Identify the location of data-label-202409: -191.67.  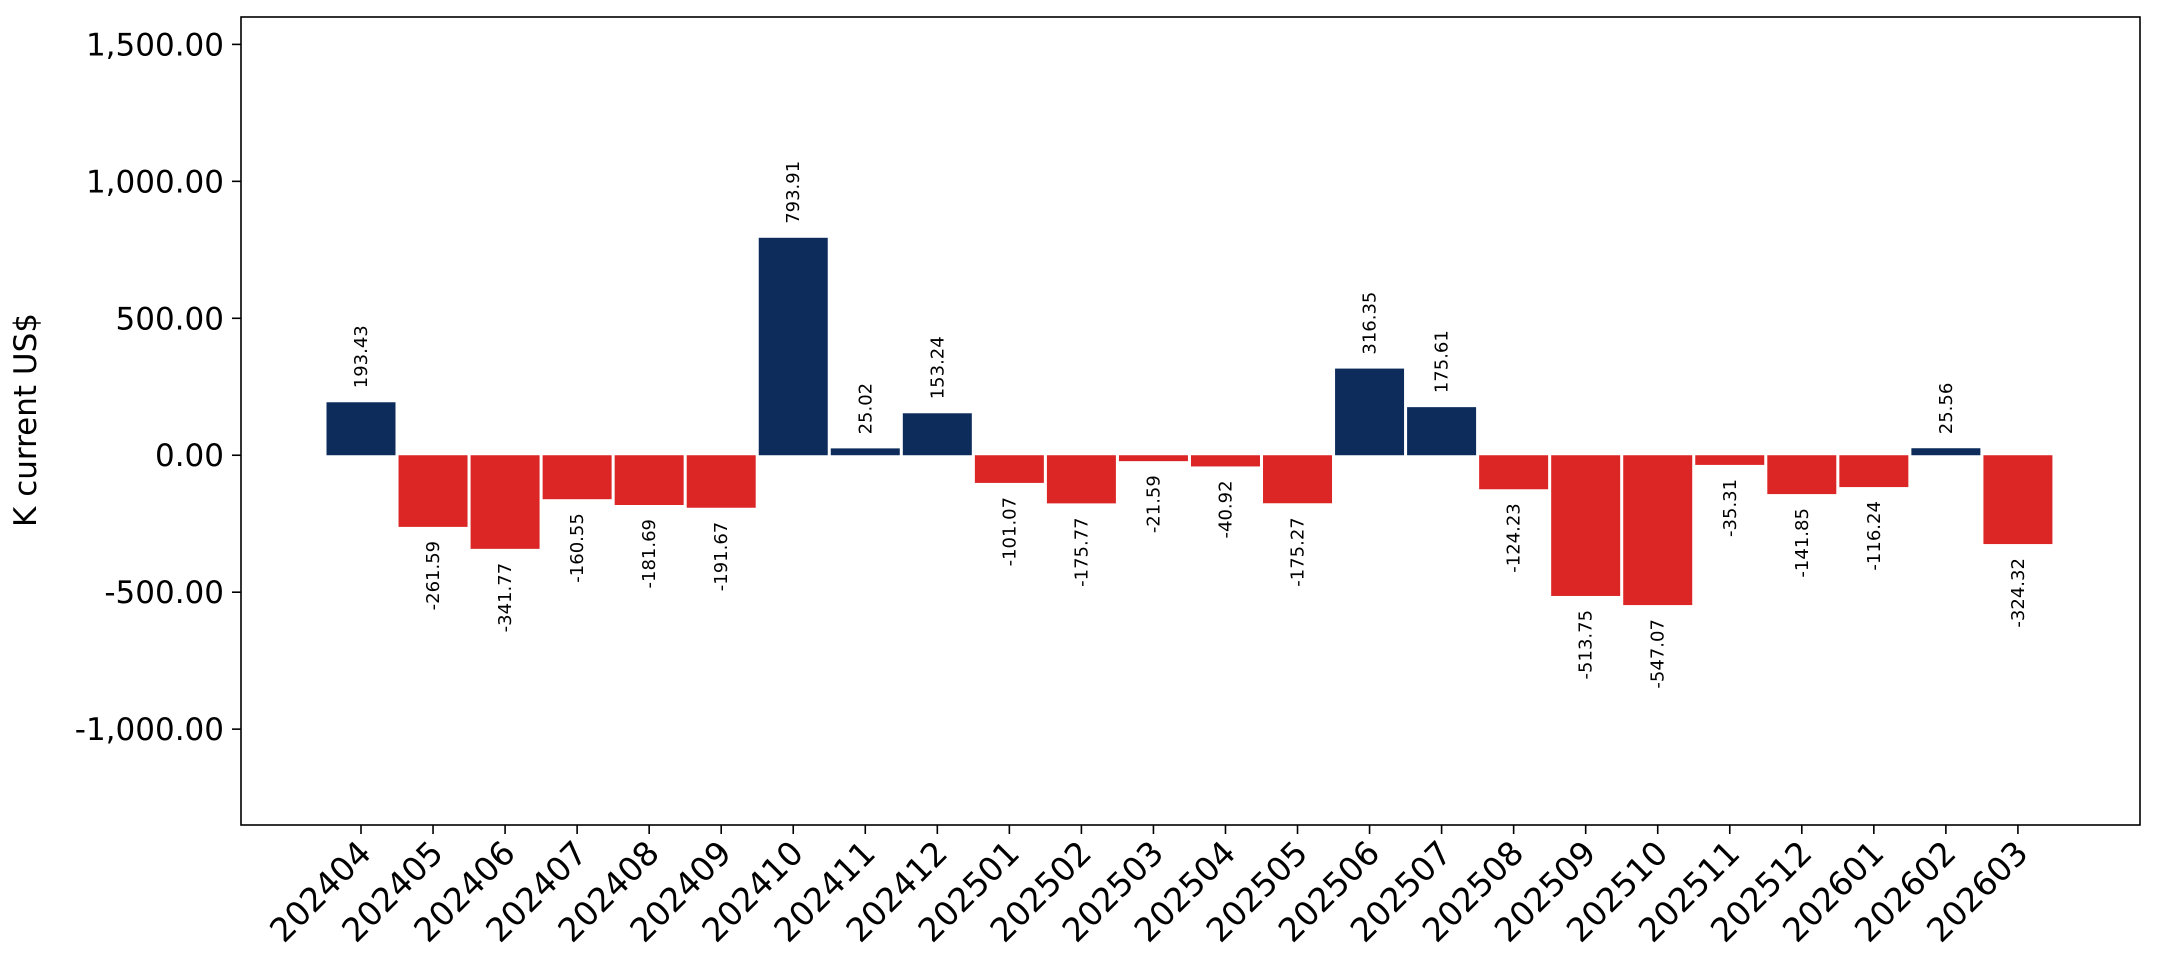
(721, 556).